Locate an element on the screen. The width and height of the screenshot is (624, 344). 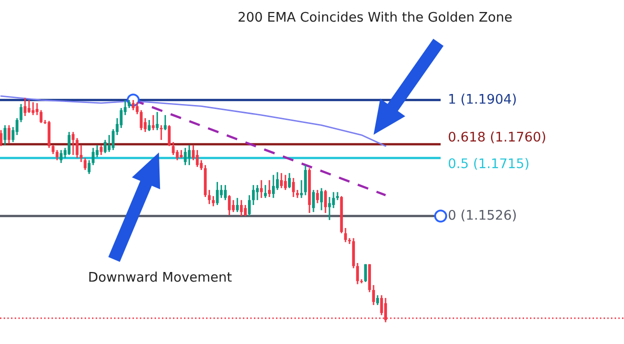
annotation: 200 EMA Coincides With the Golden Zone is located at coordinates (375, 17).